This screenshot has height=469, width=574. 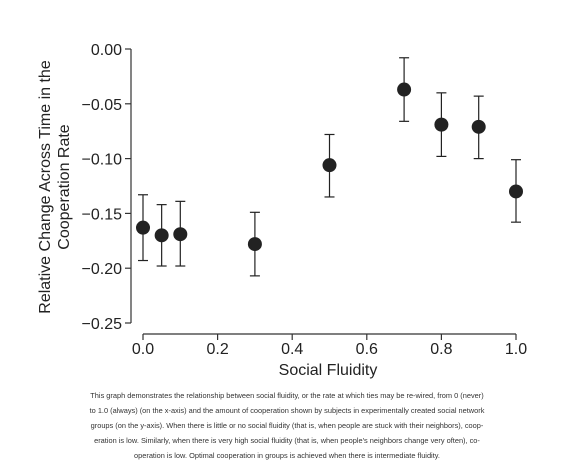 I want to click on y-axis-title-line-1: Relative Change Across Time in the, so click(x=45, y=187).